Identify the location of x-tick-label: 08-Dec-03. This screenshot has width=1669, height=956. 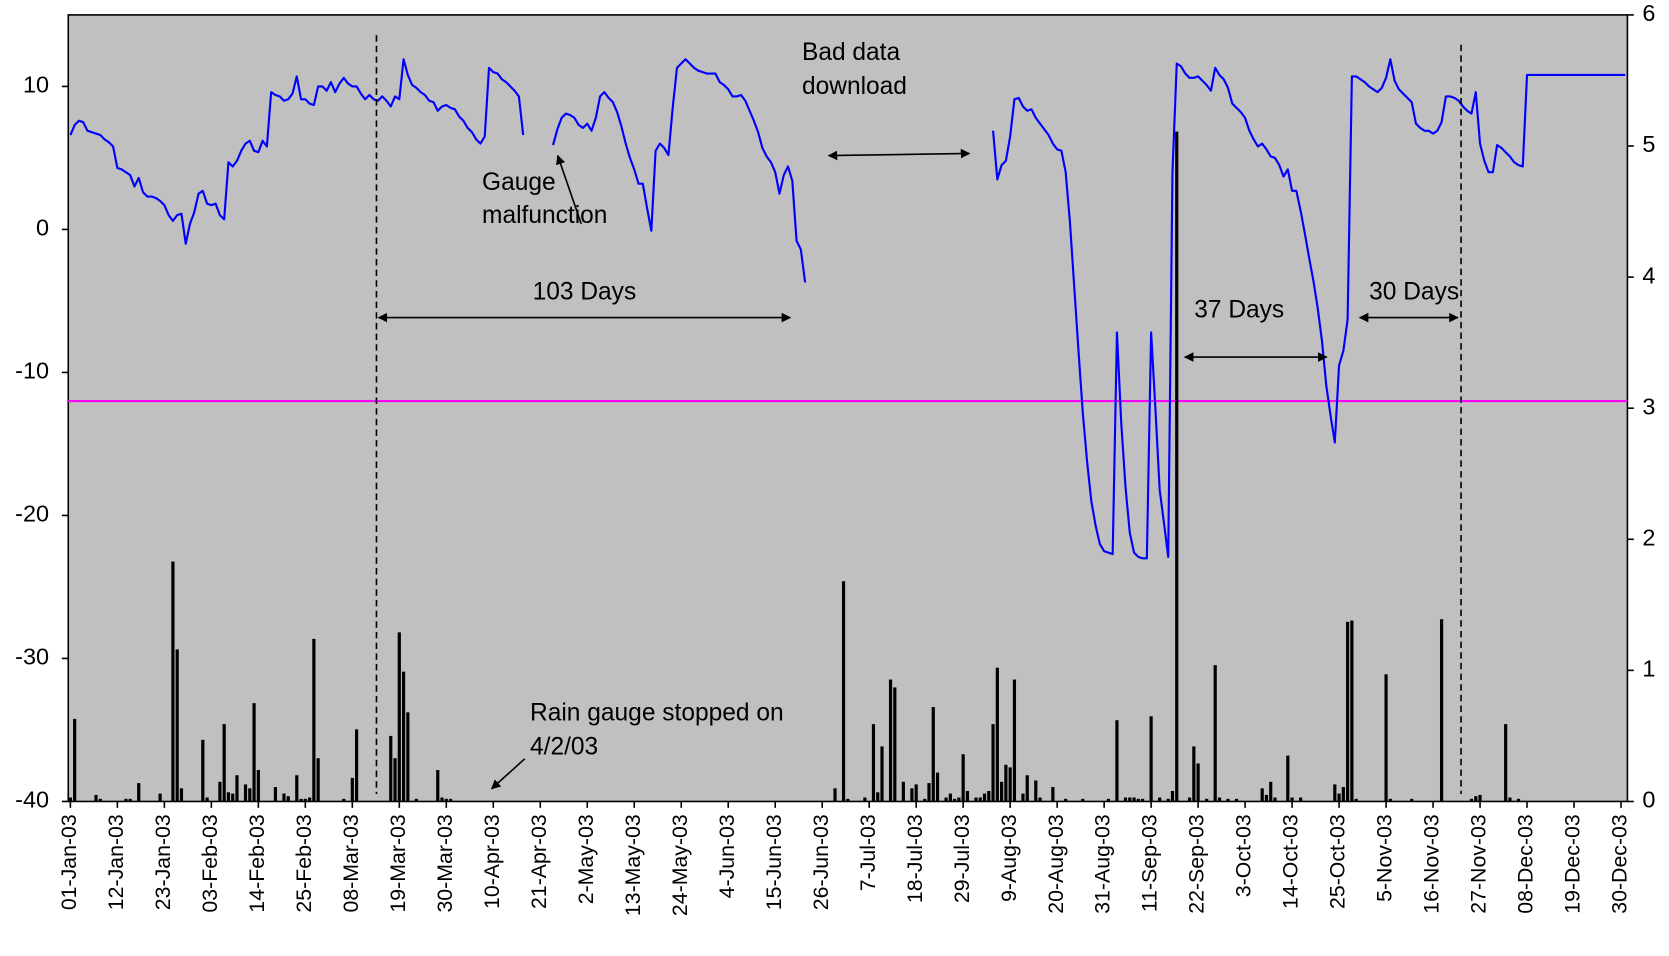
(1526, 863).